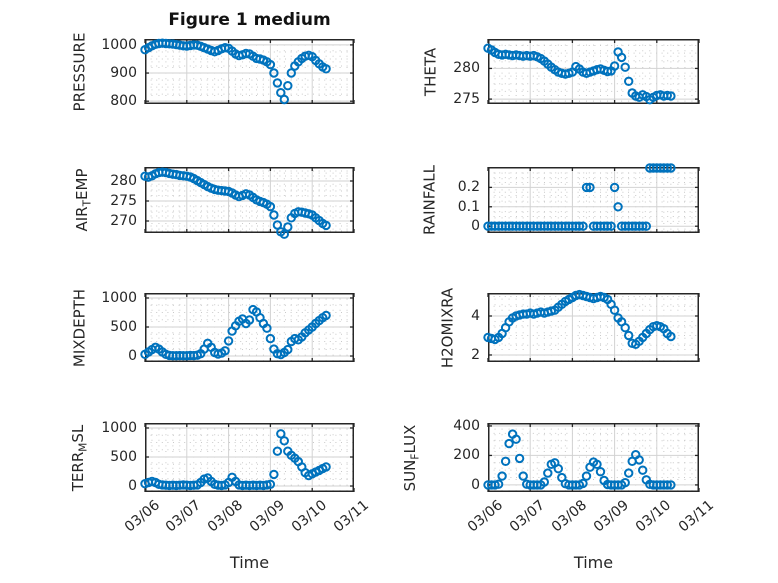  Describe the element at coordinates (593, 562) in the screenshot. I see `x-axis-label-right: Time` at that location.